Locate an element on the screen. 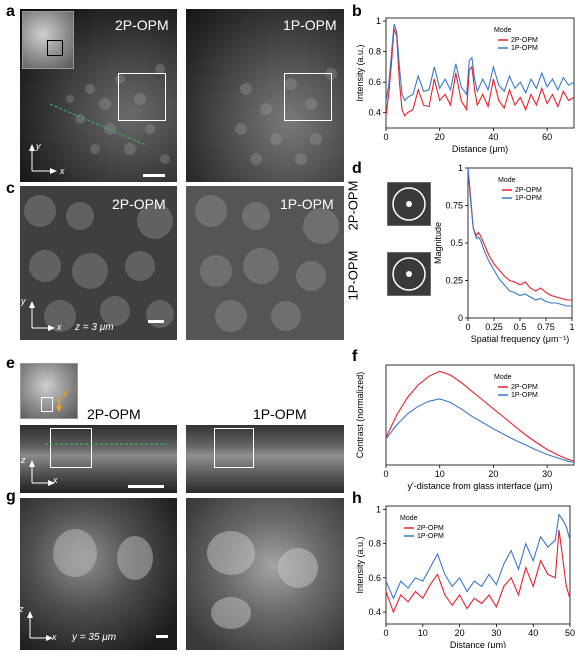 Image resolution: width=588 pixels, height=659 pixels. panel-letter-e: e is located at coordinates (10, 363).